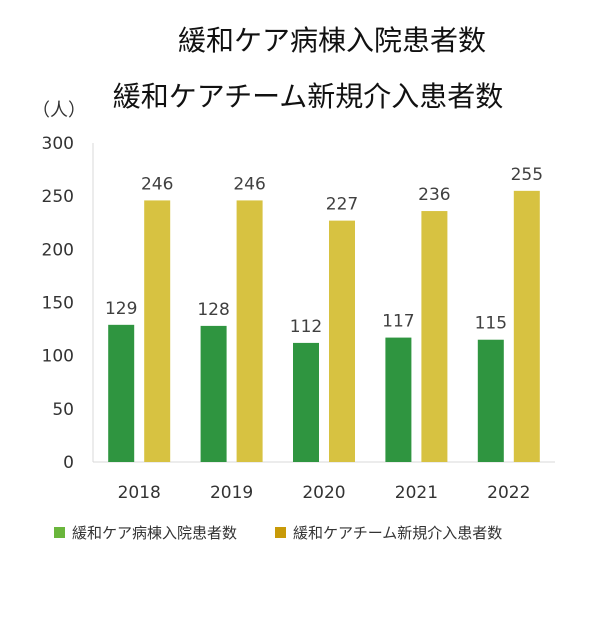 The height and width of the screenshot is (617, 616). I want to click on data-label: 129, so click(121, 309).